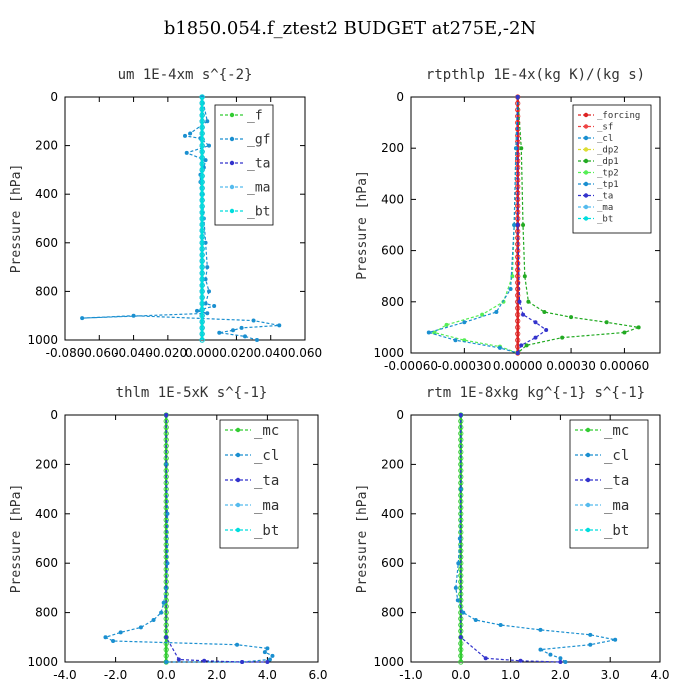 Image resolution: width=700 pixels, height=700 pixels. I want to click on x-tick-label: 0.00030, so click(571, 366).